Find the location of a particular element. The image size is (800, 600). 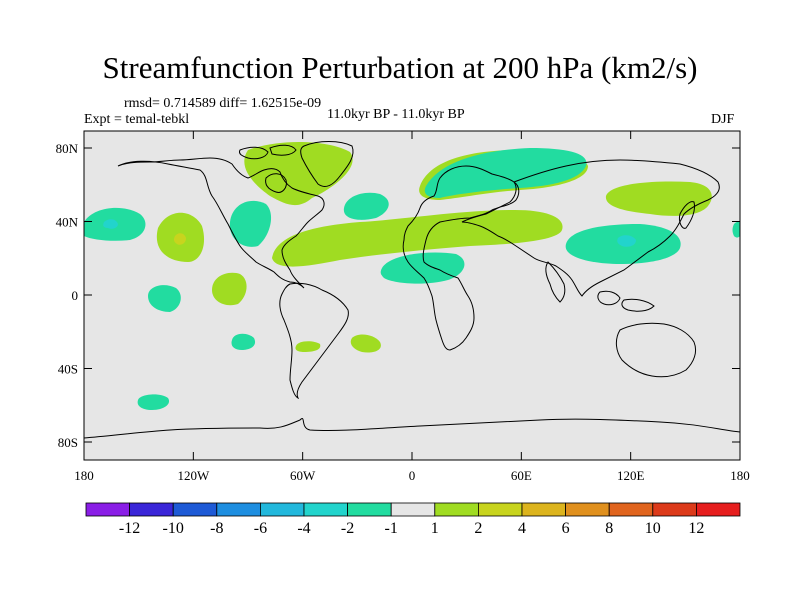

colorbar-label: 8 is located at coordinates (609, 528).